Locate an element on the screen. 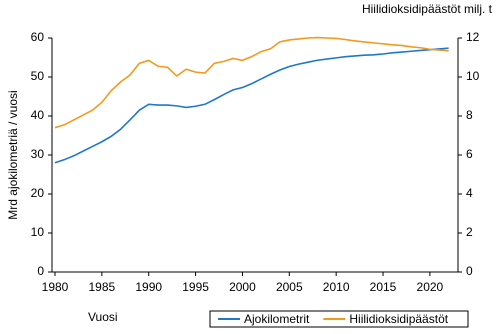 The height and width of the screenshot is (334, 500). y-tick-label: 60 is located at coordinates (38, 37).